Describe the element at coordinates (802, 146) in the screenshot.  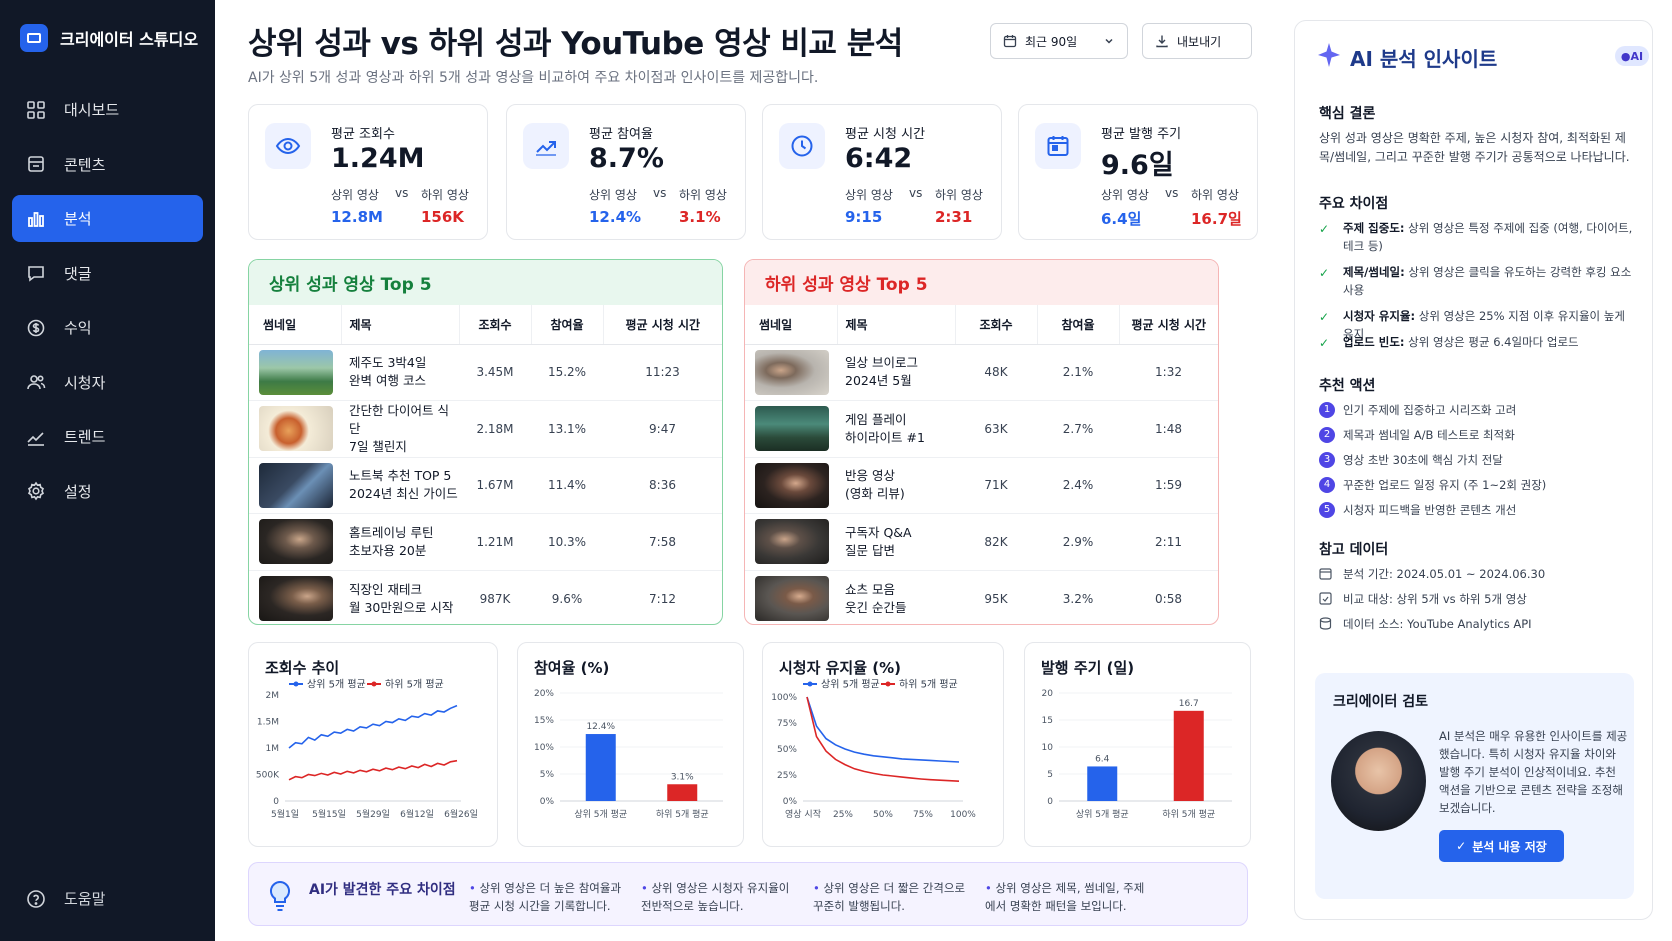
I see `clock-icon` at that location.